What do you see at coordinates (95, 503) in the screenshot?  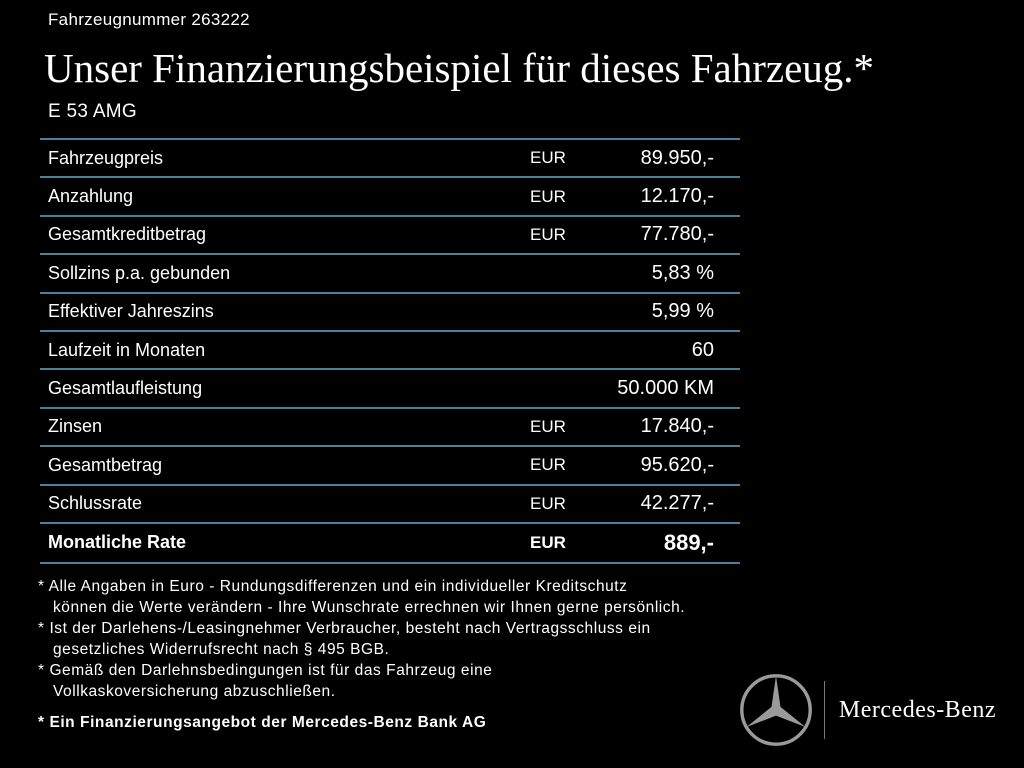 I see `row-label: Schlussrate` at bounding box center [95, 503].